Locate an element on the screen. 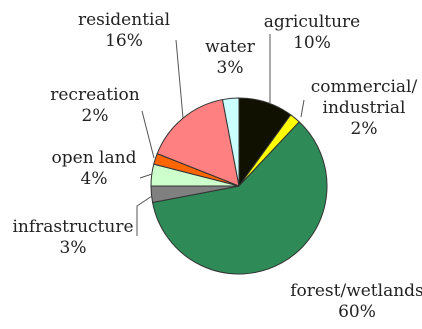  slice-label-agriculture-line-1: agriculture is located at coordinates (312, 22).